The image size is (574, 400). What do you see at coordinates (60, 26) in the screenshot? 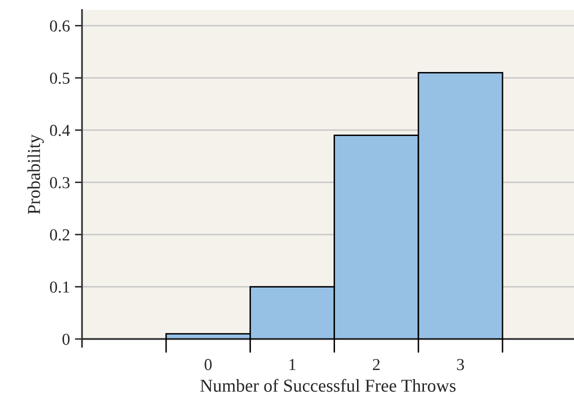
I see `y-tick-label: 0.6` at bounding box center [60, 26].